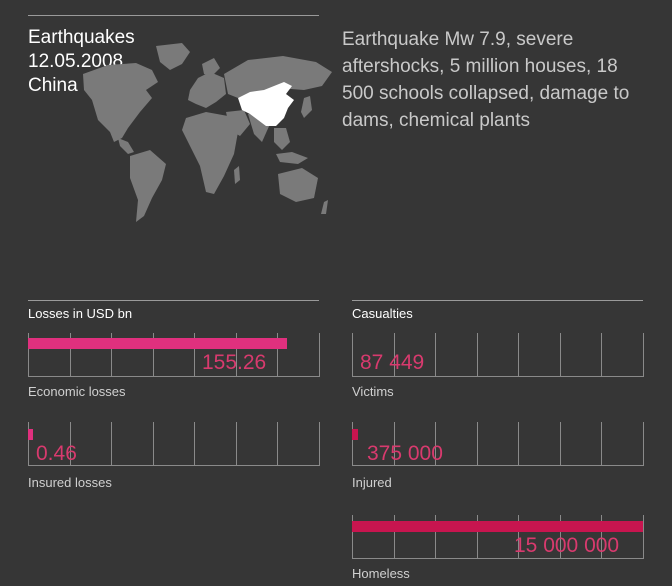  Describe the element at coordinates (324, 207) in the screenshot. I see `map-new-zealand` at that location.